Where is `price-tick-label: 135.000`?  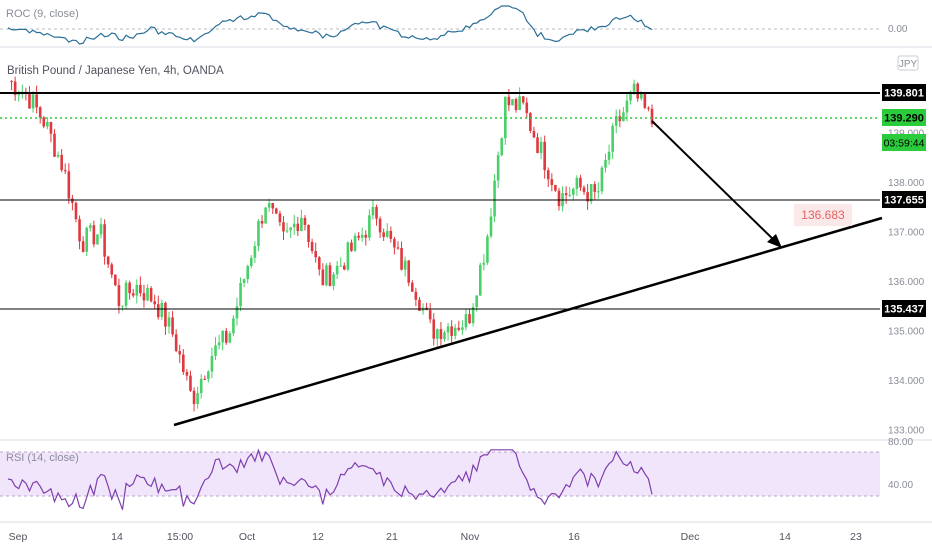
price-tick-label: 135.000 is located at coordinates (906, 332).